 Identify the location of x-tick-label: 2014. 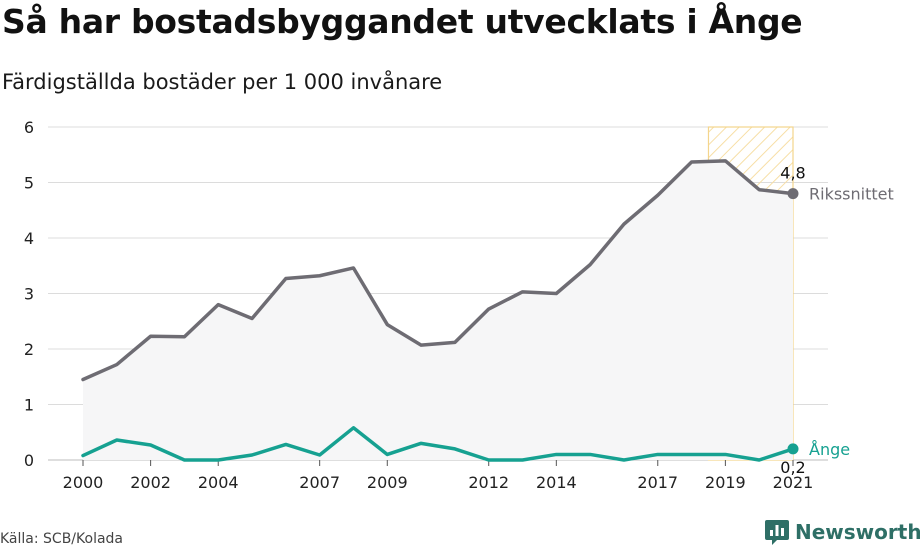
(556, 482).